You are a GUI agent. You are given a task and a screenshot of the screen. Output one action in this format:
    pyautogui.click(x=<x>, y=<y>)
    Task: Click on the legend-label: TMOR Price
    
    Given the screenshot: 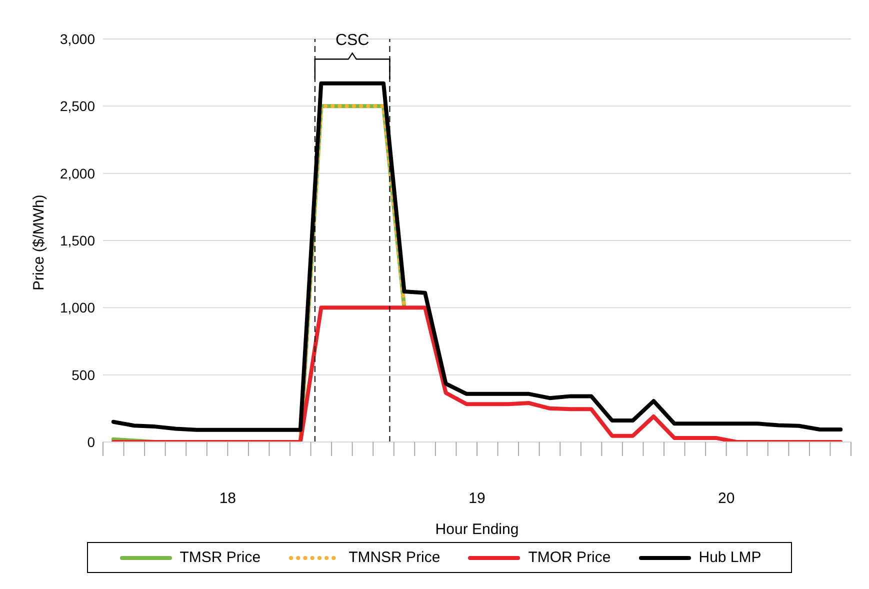 What is the action you would take?
    pyautogui.click(x=569, y=557)
    